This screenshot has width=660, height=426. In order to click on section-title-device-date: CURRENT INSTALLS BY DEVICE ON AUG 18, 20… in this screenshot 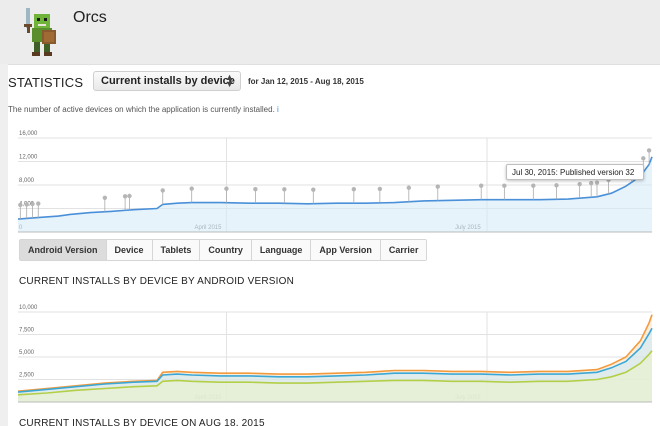, I will do `click(142, 422)`.